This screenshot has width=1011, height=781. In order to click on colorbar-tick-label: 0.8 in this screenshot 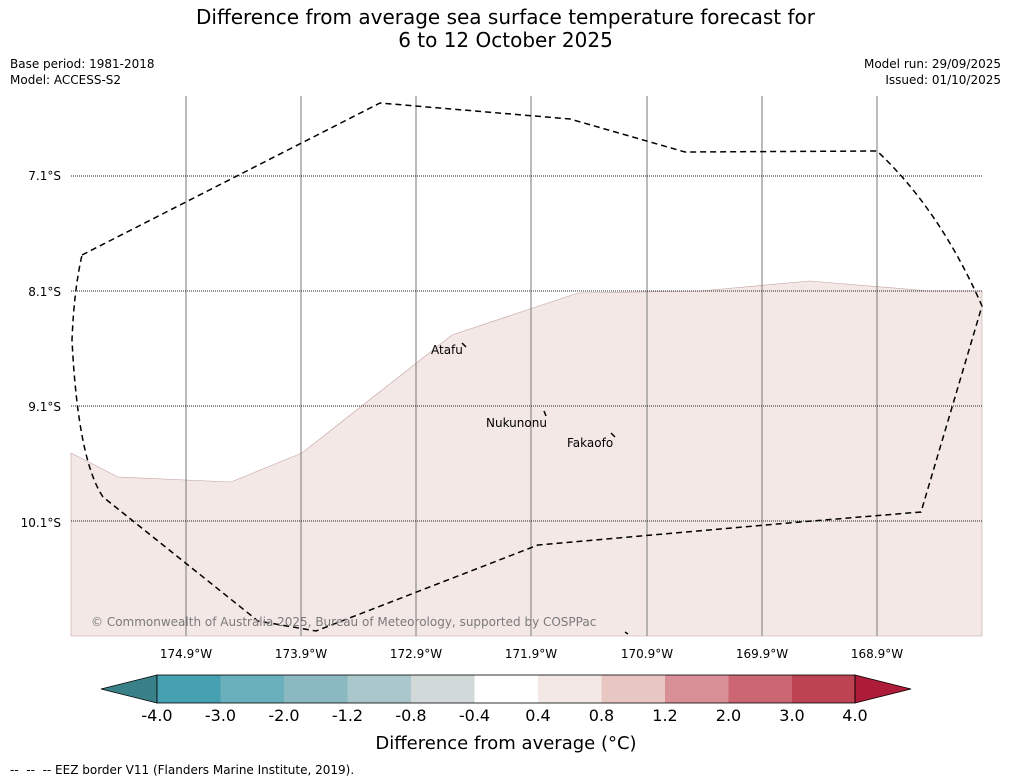, I will do `click(601, 715)`.